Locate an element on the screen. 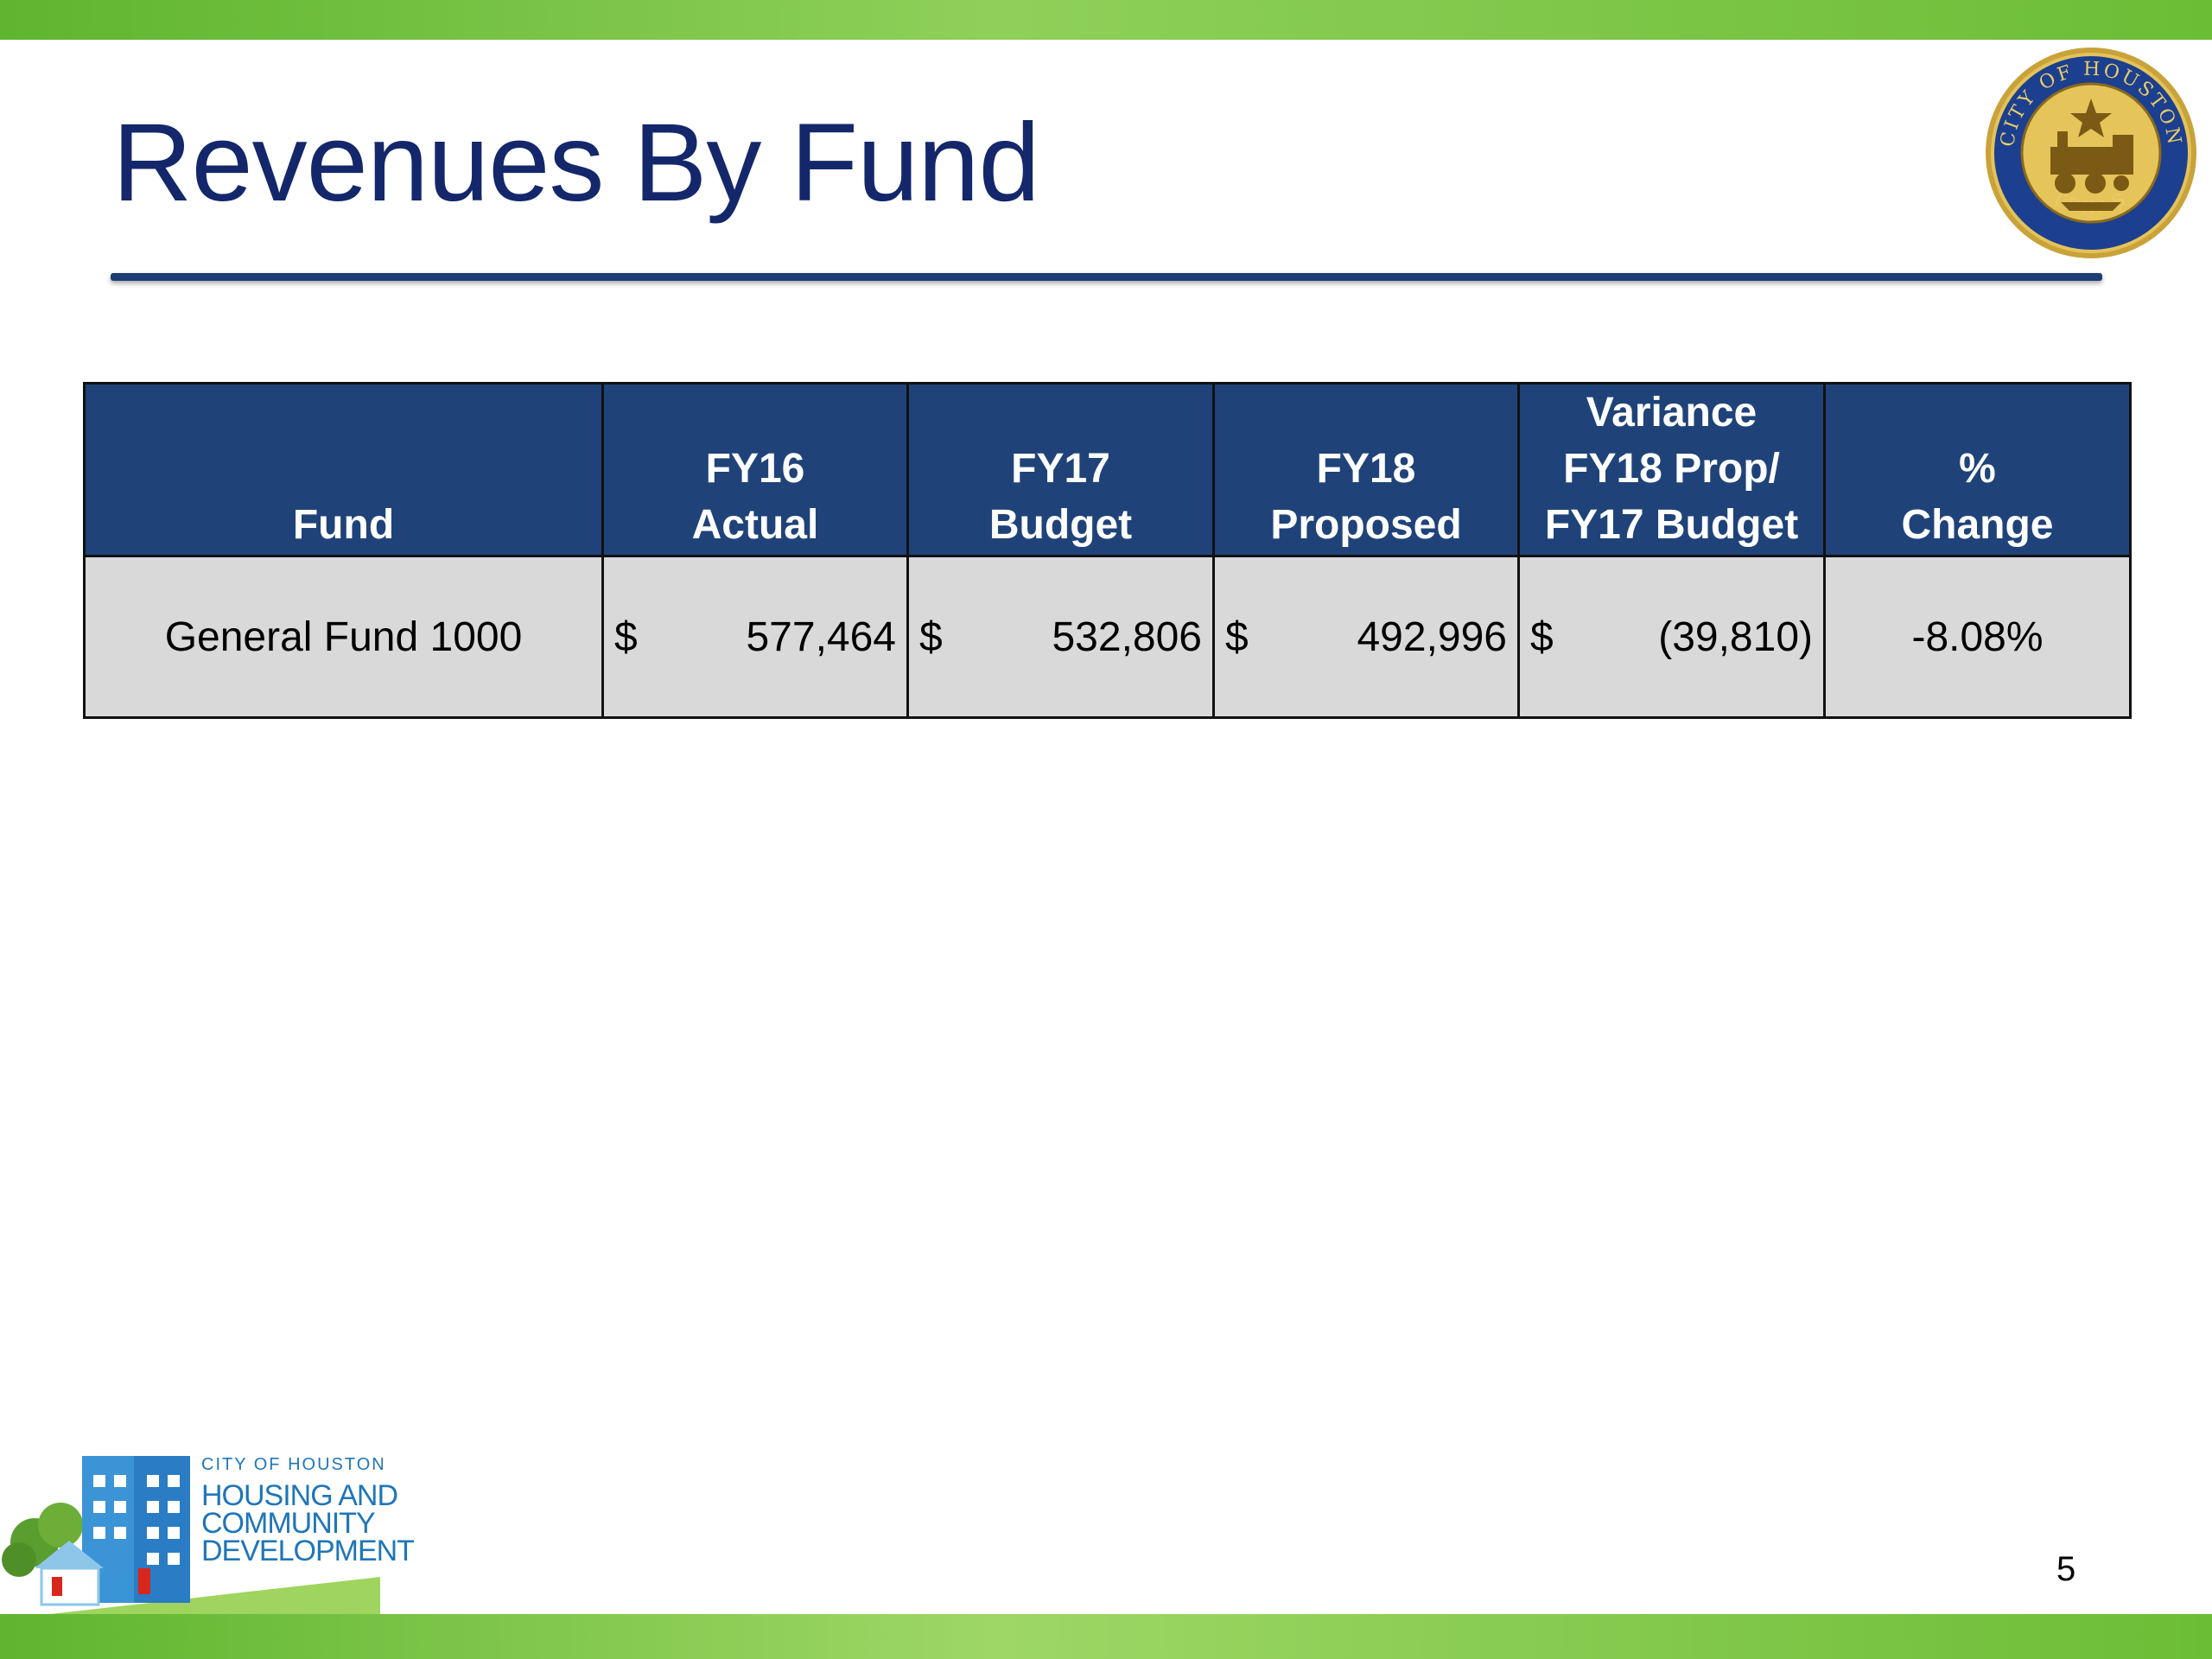  cell-fy16-actual: $ 577,464 is located at coordinates (755, 637).